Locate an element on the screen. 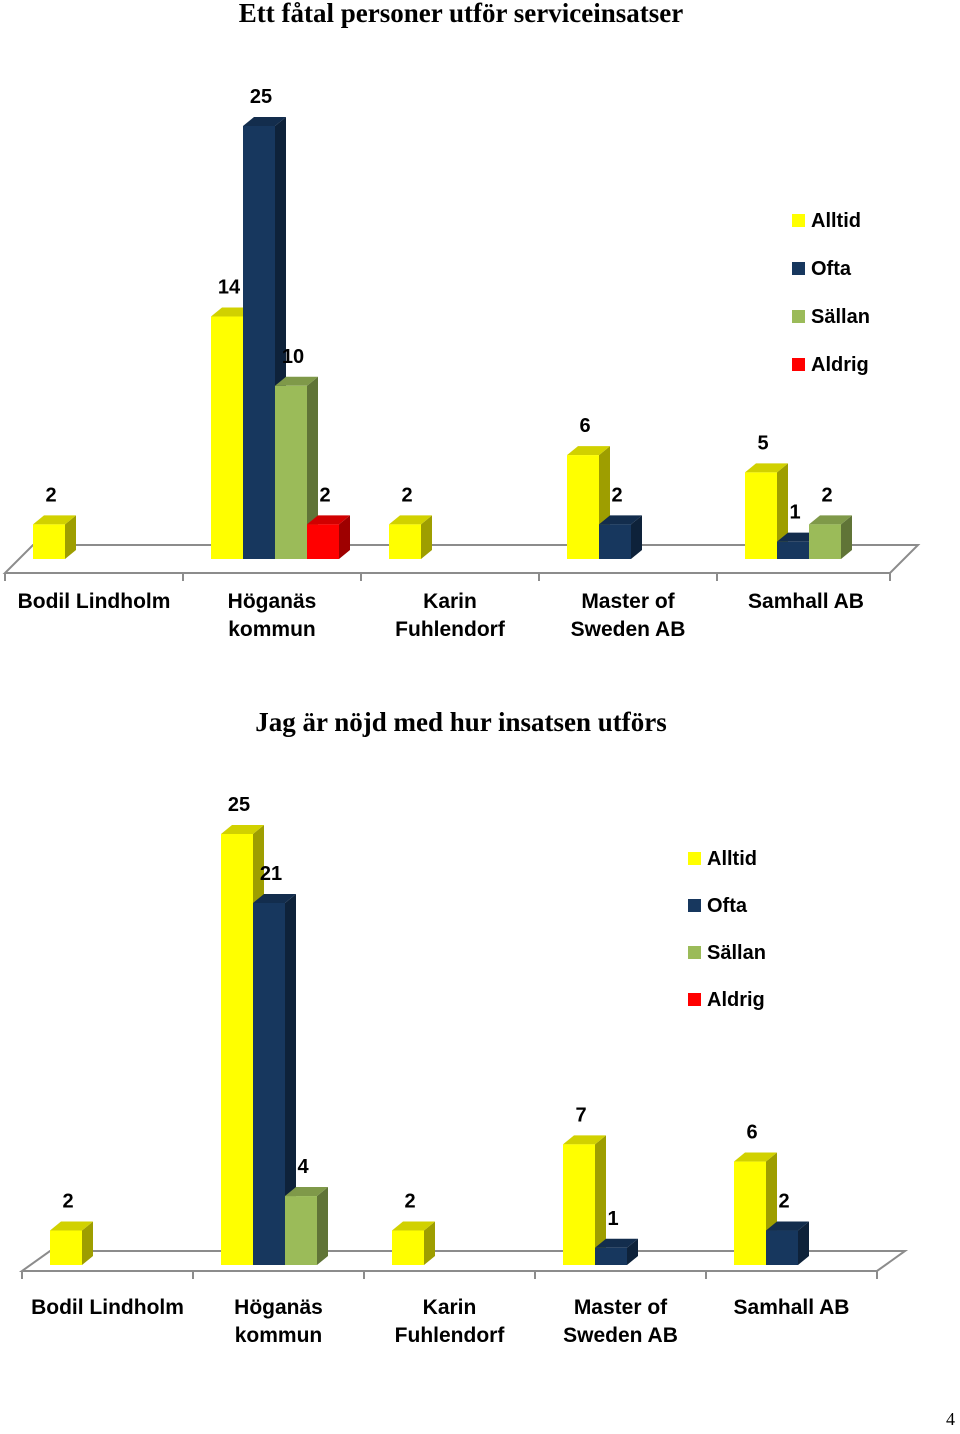 The height and width of the screenshot is (1434, 960). data-label-ofta-samhall-ab: 1 is located at coordinates (794, 513).